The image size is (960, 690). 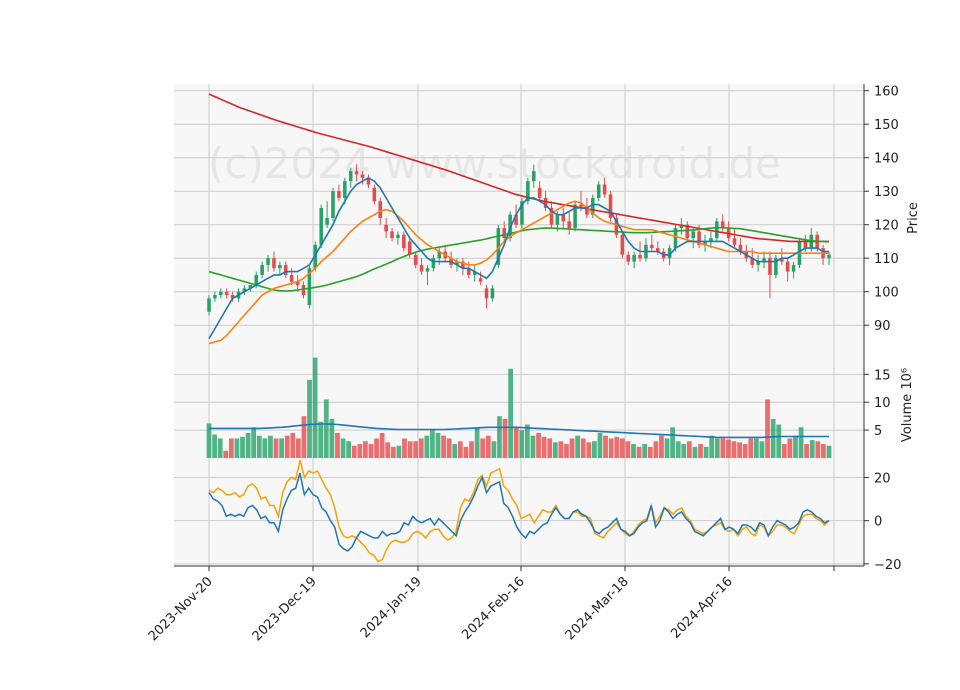 I want to click on watermark: (c)2024 www.stockdroid.de, so click(x=494, y=163).